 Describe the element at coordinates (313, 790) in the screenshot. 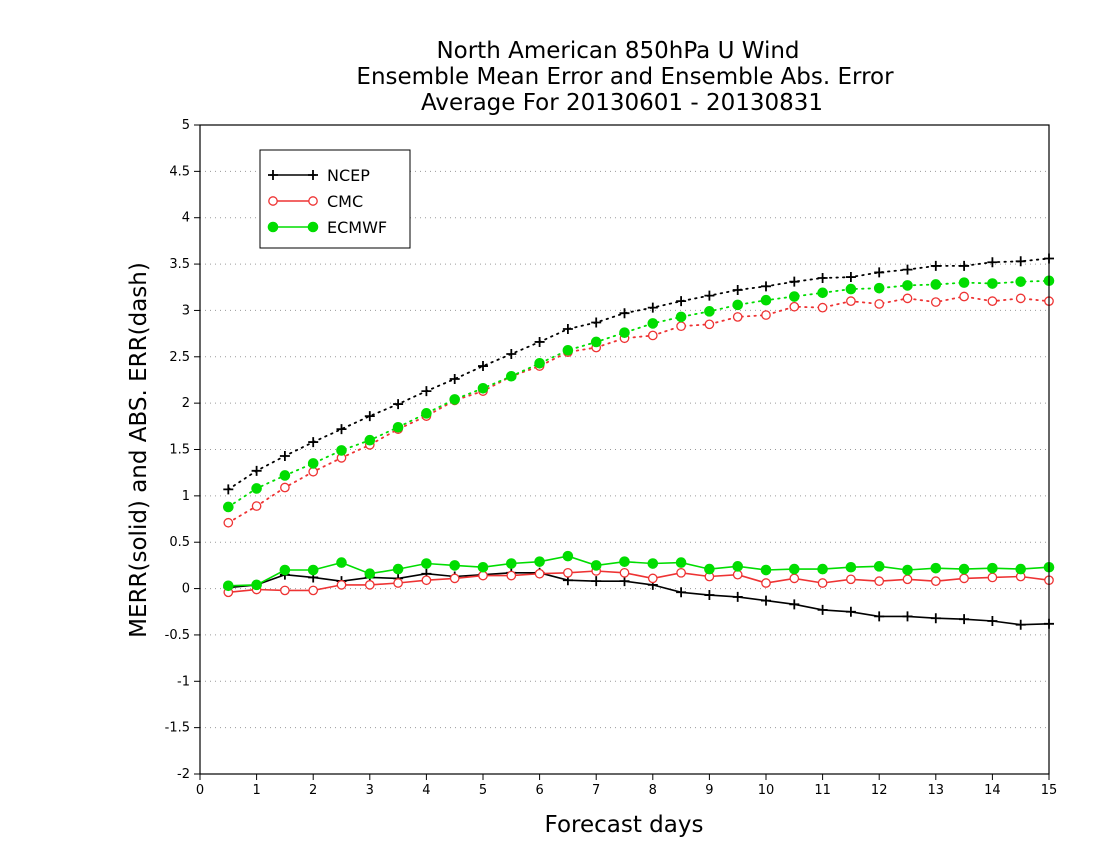

I see `x-tick-label: 2` at that location.